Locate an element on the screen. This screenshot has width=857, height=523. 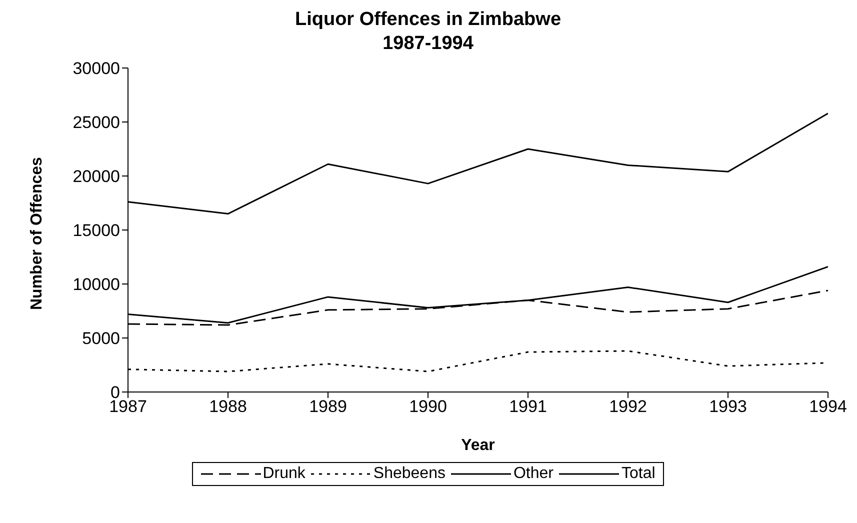
x-tick-label: 1992 is located at coordinates (628, 406).